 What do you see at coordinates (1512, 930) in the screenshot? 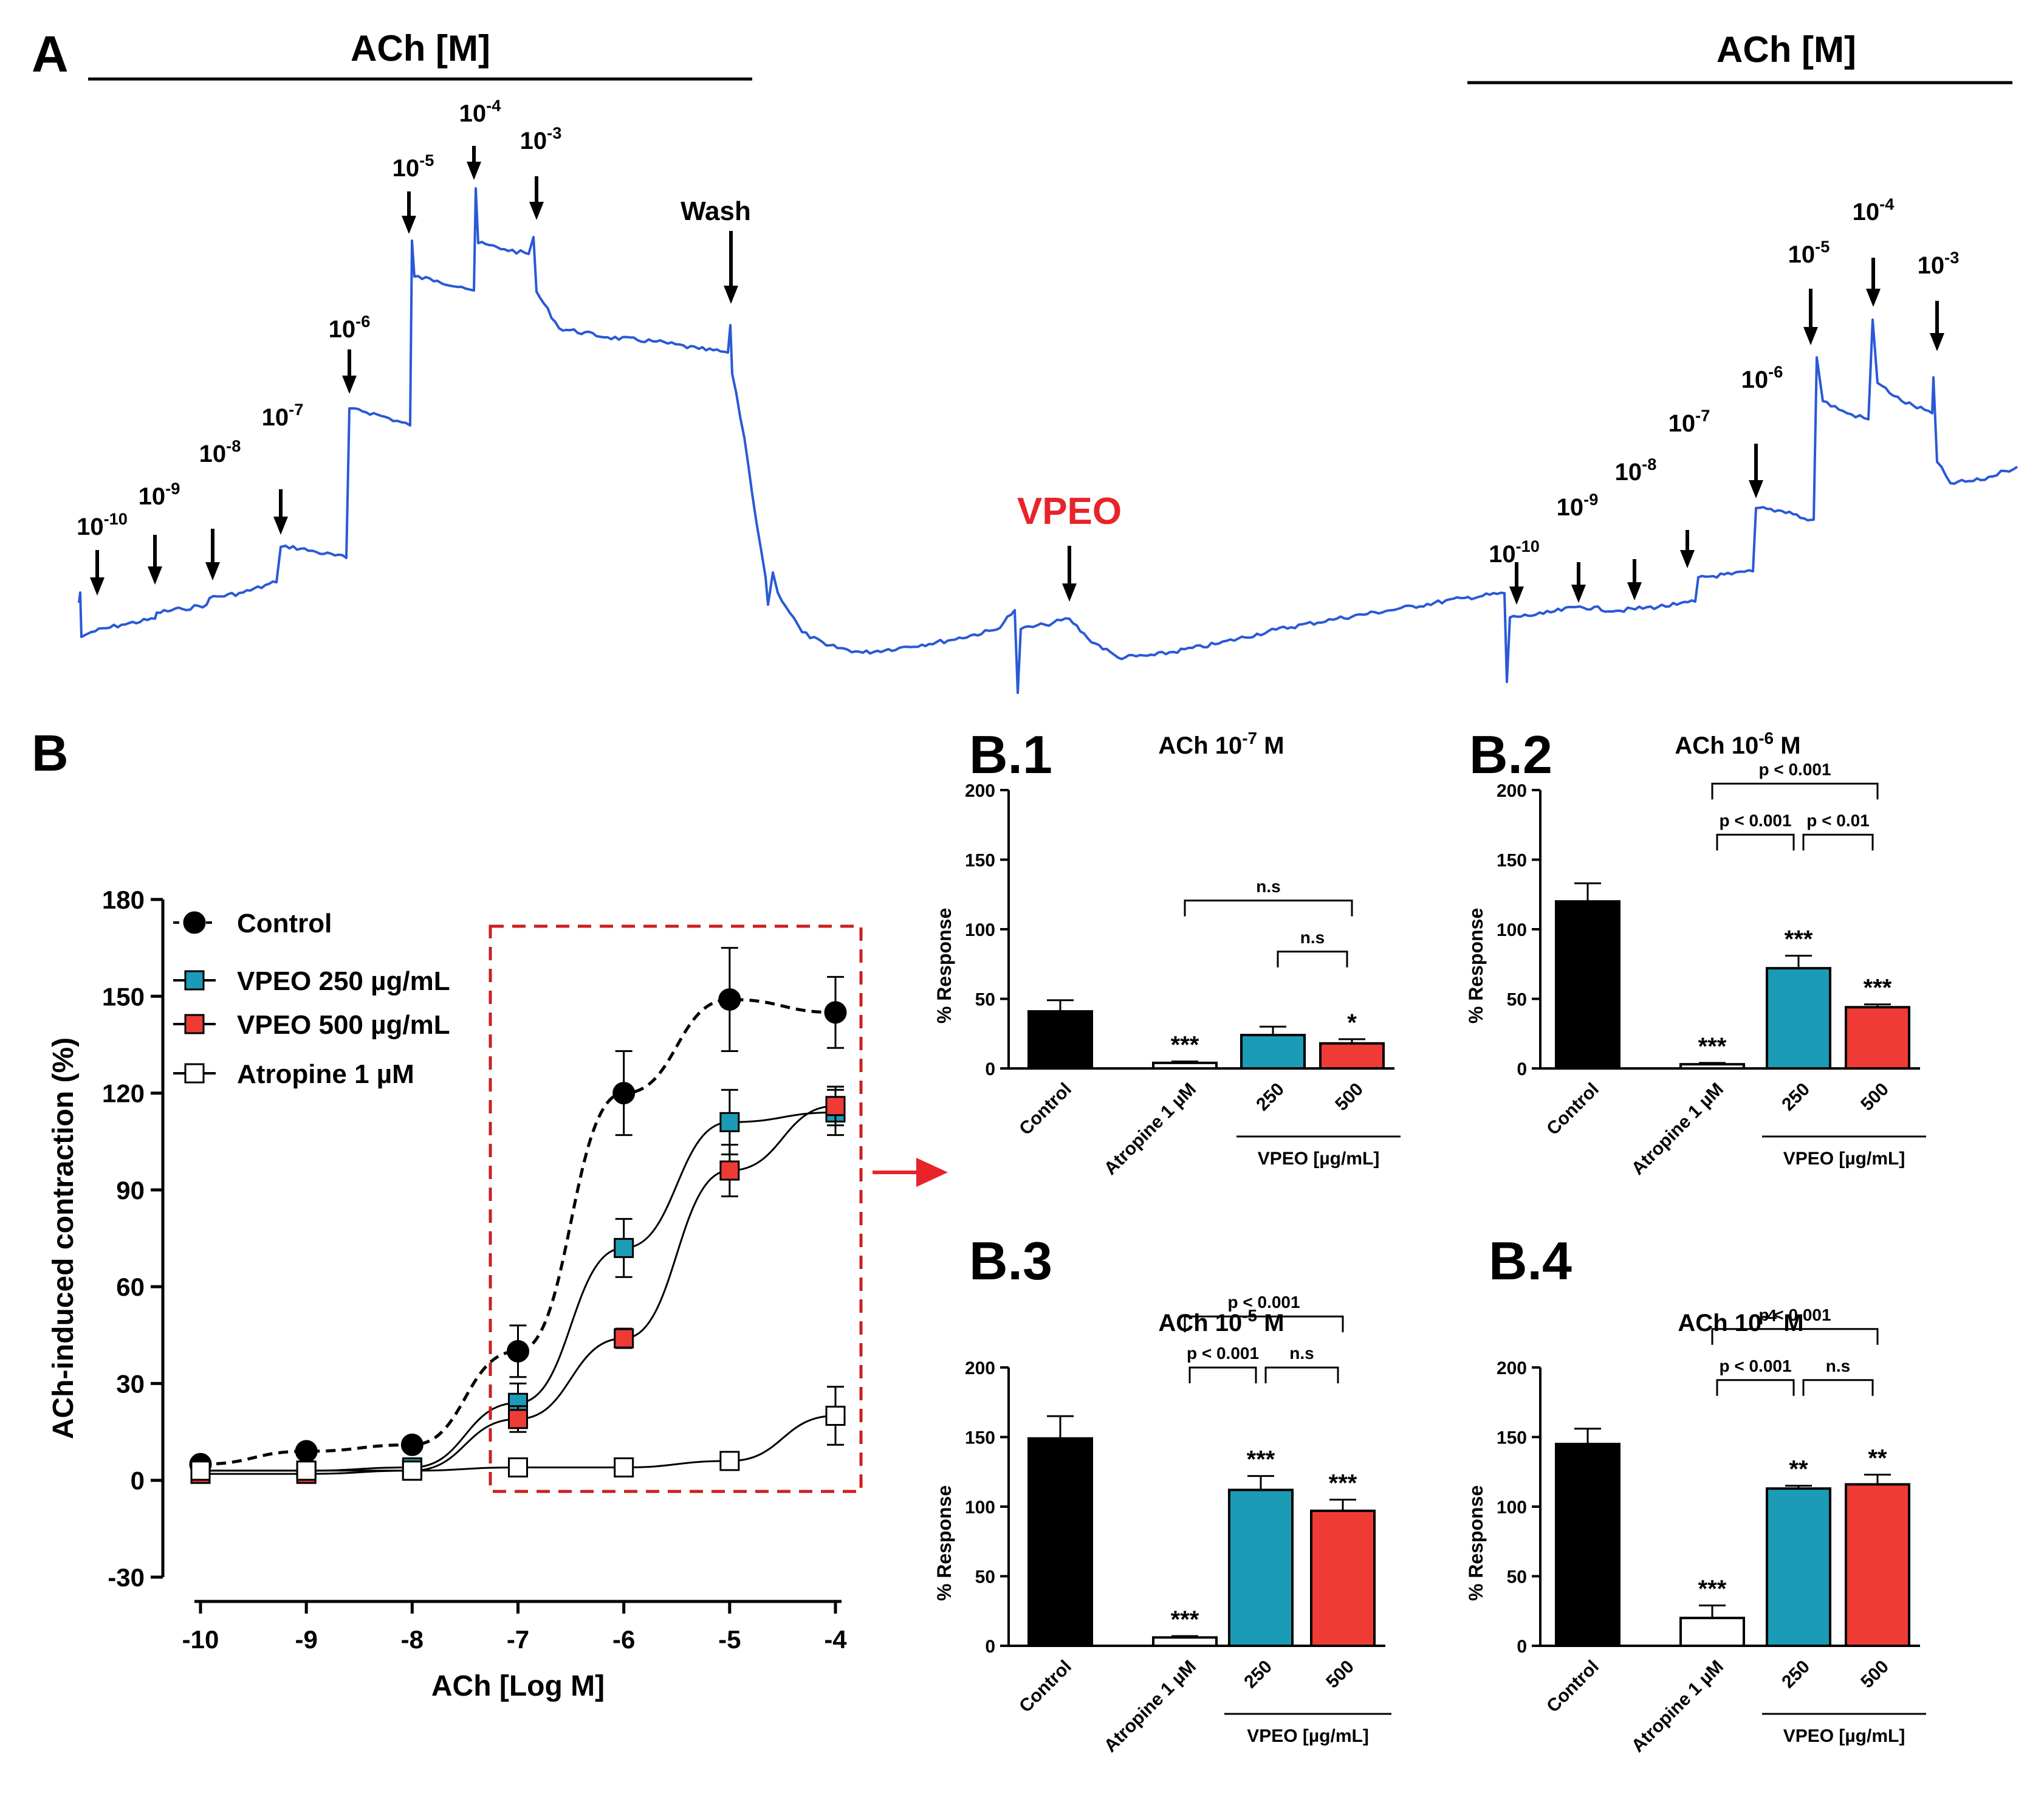
I see `bar-y-tick-label: 100` at bounding box center [1512, 930].